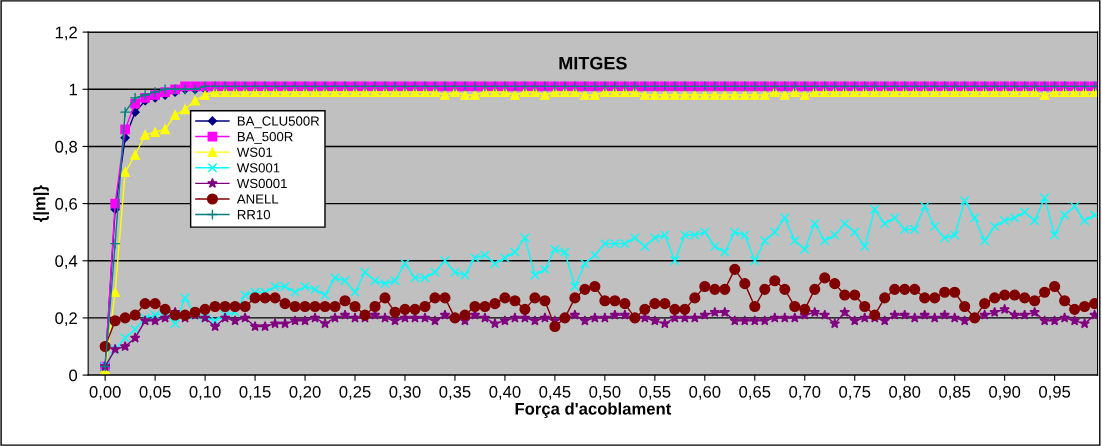 This screenshot has height=446, width=1102. What do you see at coordinates (405, 392) in the screenshot?
I see `x-tick-label: 0,30` at bounding box center [405, 392].